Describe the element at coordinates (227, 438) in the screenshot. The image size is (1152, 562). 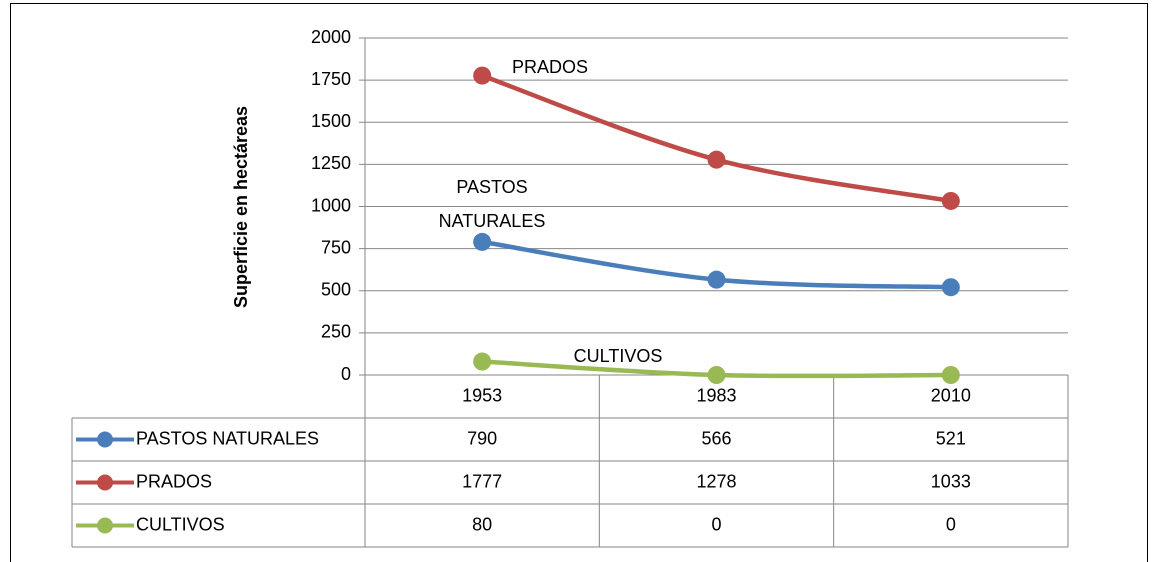
I see `legend-label: PASTOS NATURALES` at that location.